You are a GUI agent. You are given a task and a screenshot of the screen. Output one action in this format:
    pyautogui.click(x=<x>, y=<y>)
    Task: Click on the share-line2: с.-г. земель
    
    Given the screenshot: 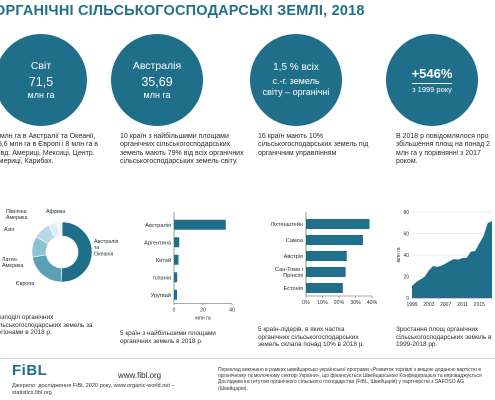 What is the action you would take?
    pyautogui.click(x=296, y=81)
    